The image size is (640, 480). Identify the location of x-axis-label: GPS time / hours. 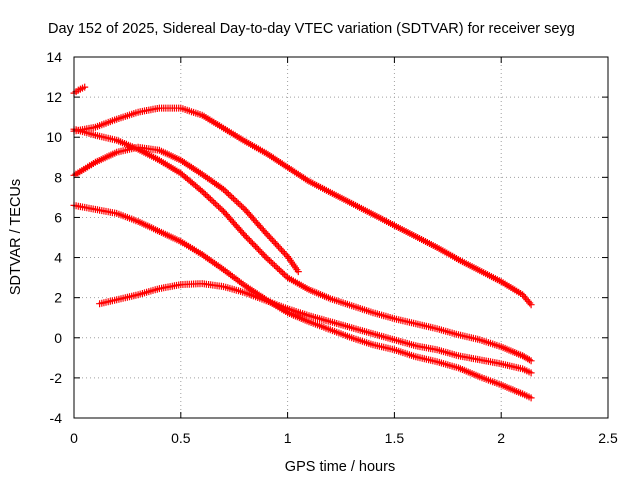
(340, 467).